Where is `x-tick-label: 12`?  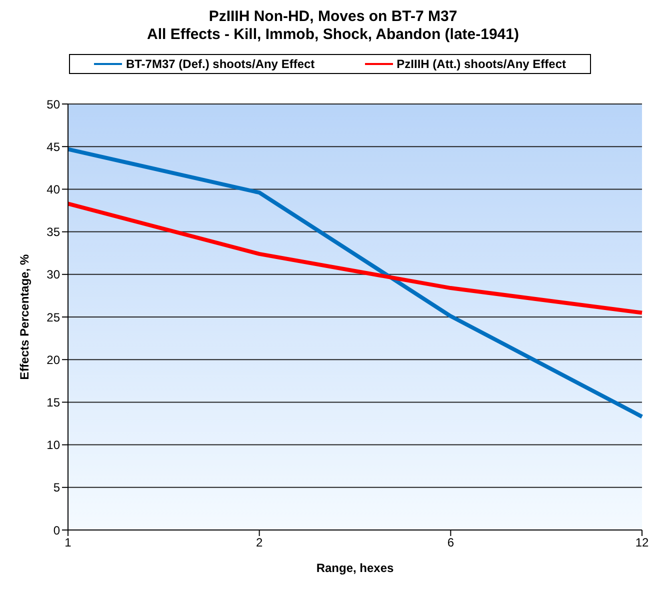
x-tick-label: 12 is located at coordinates (642, 543).